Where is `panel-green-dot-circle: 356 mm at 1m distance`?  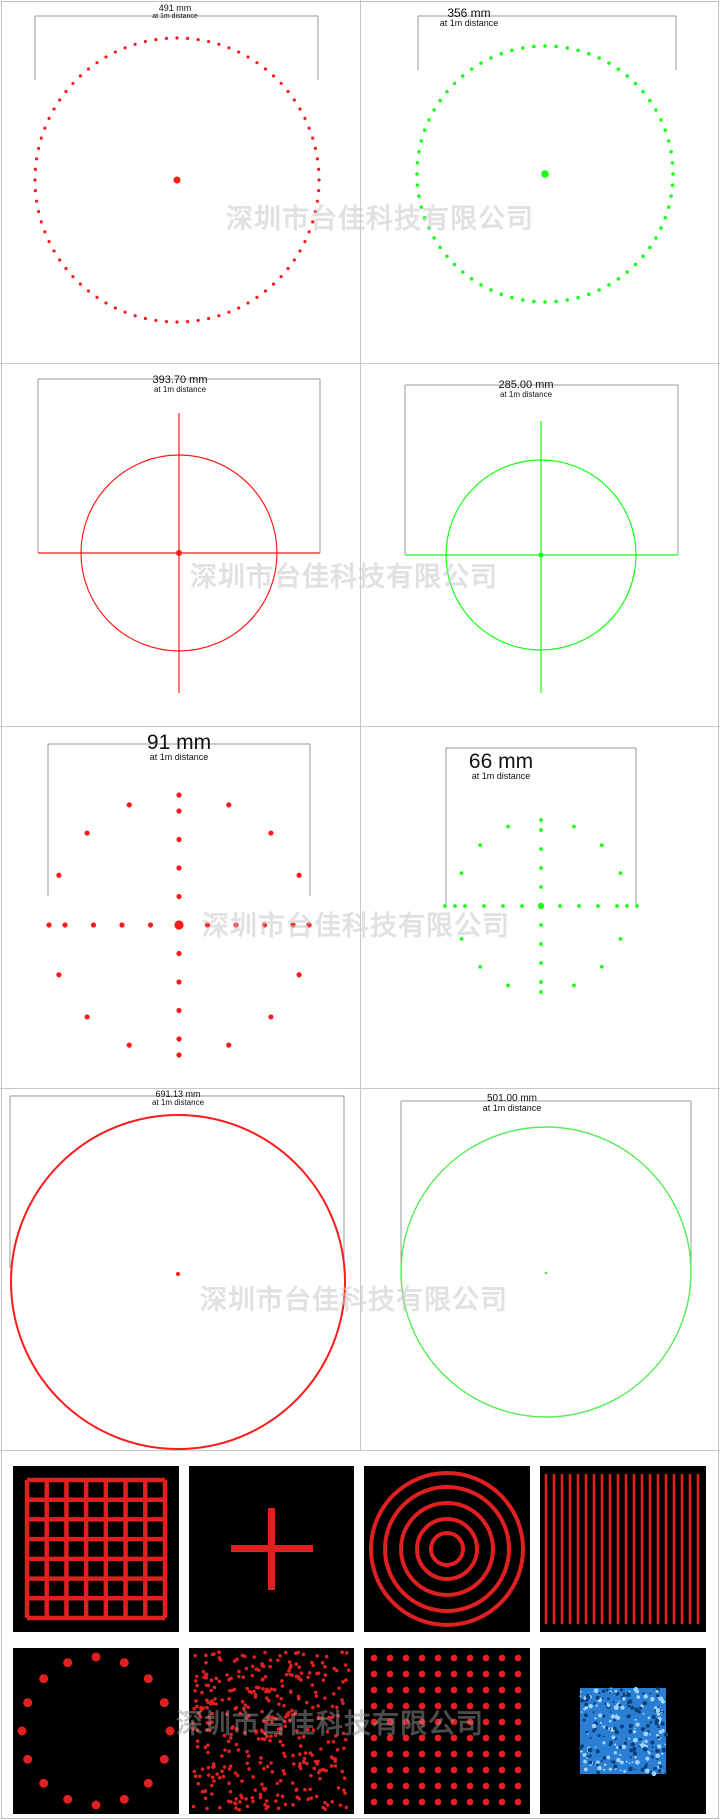 panel-green-dot-circle: 356 mm at 1m distance is located at coordinates (540, 181).